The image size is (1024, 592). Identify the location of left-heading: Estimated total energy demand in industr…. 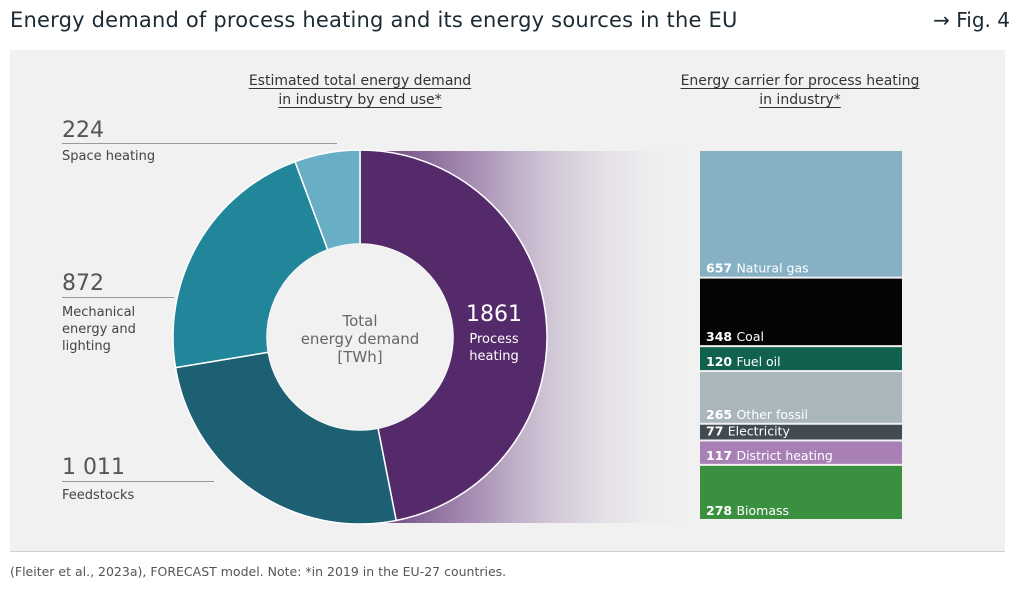
(360, 91).